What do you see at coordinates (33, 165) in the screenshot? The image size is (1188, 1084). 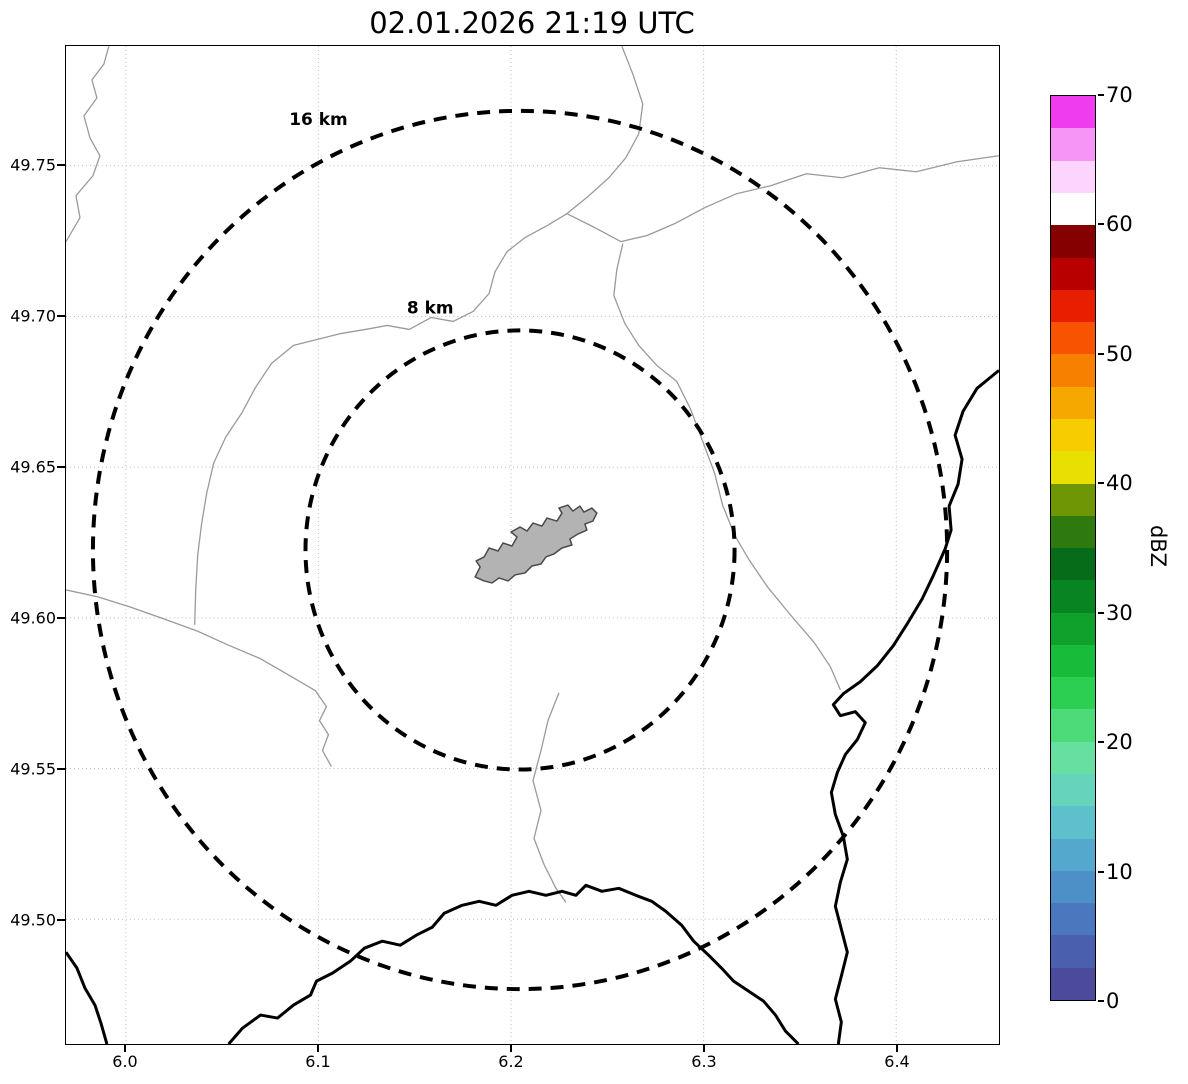 I see `y-tick-label: 49.75` at bounding box center [33, 165].